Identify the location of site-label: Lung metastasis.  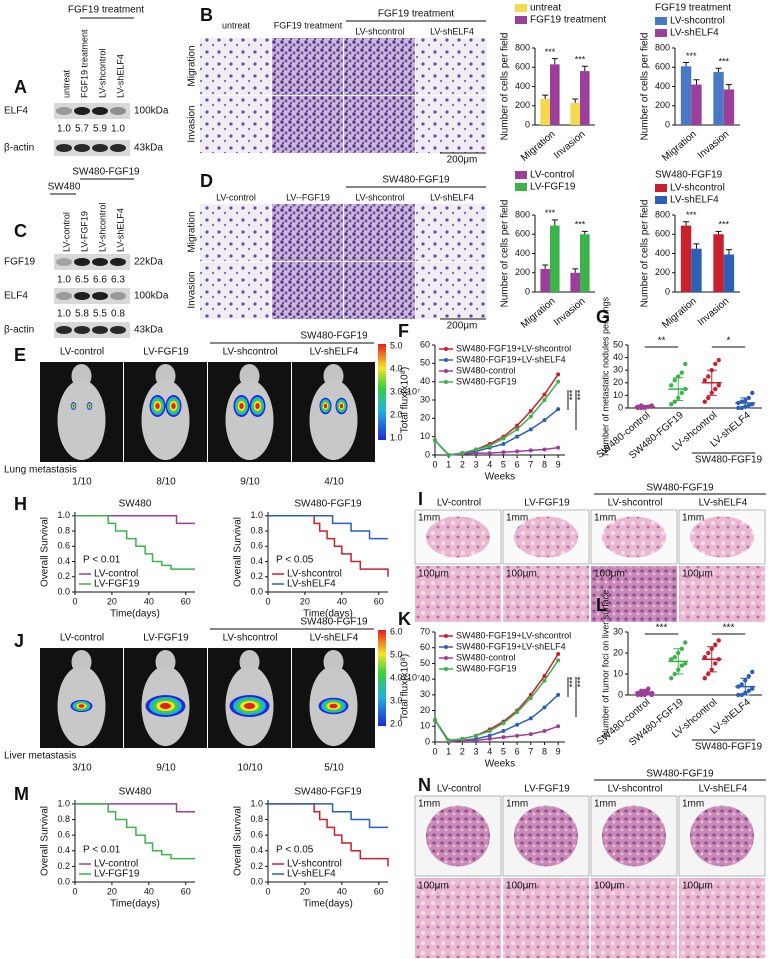
(40, 470).